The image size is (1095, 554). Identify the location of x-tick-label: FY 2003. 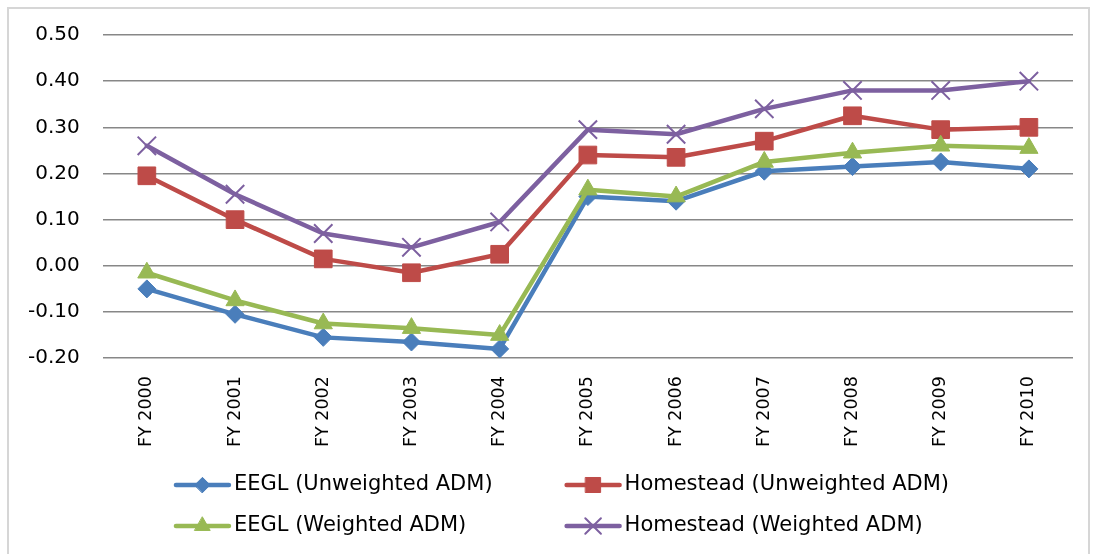
(410, 411).